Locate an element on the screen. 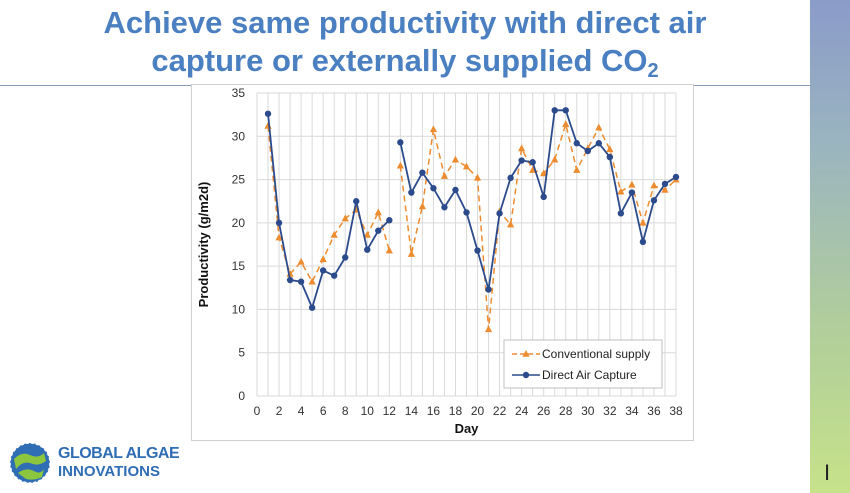 The image size is (850, 493). x-tick-label: 18 is located at coordinates (456, 411).